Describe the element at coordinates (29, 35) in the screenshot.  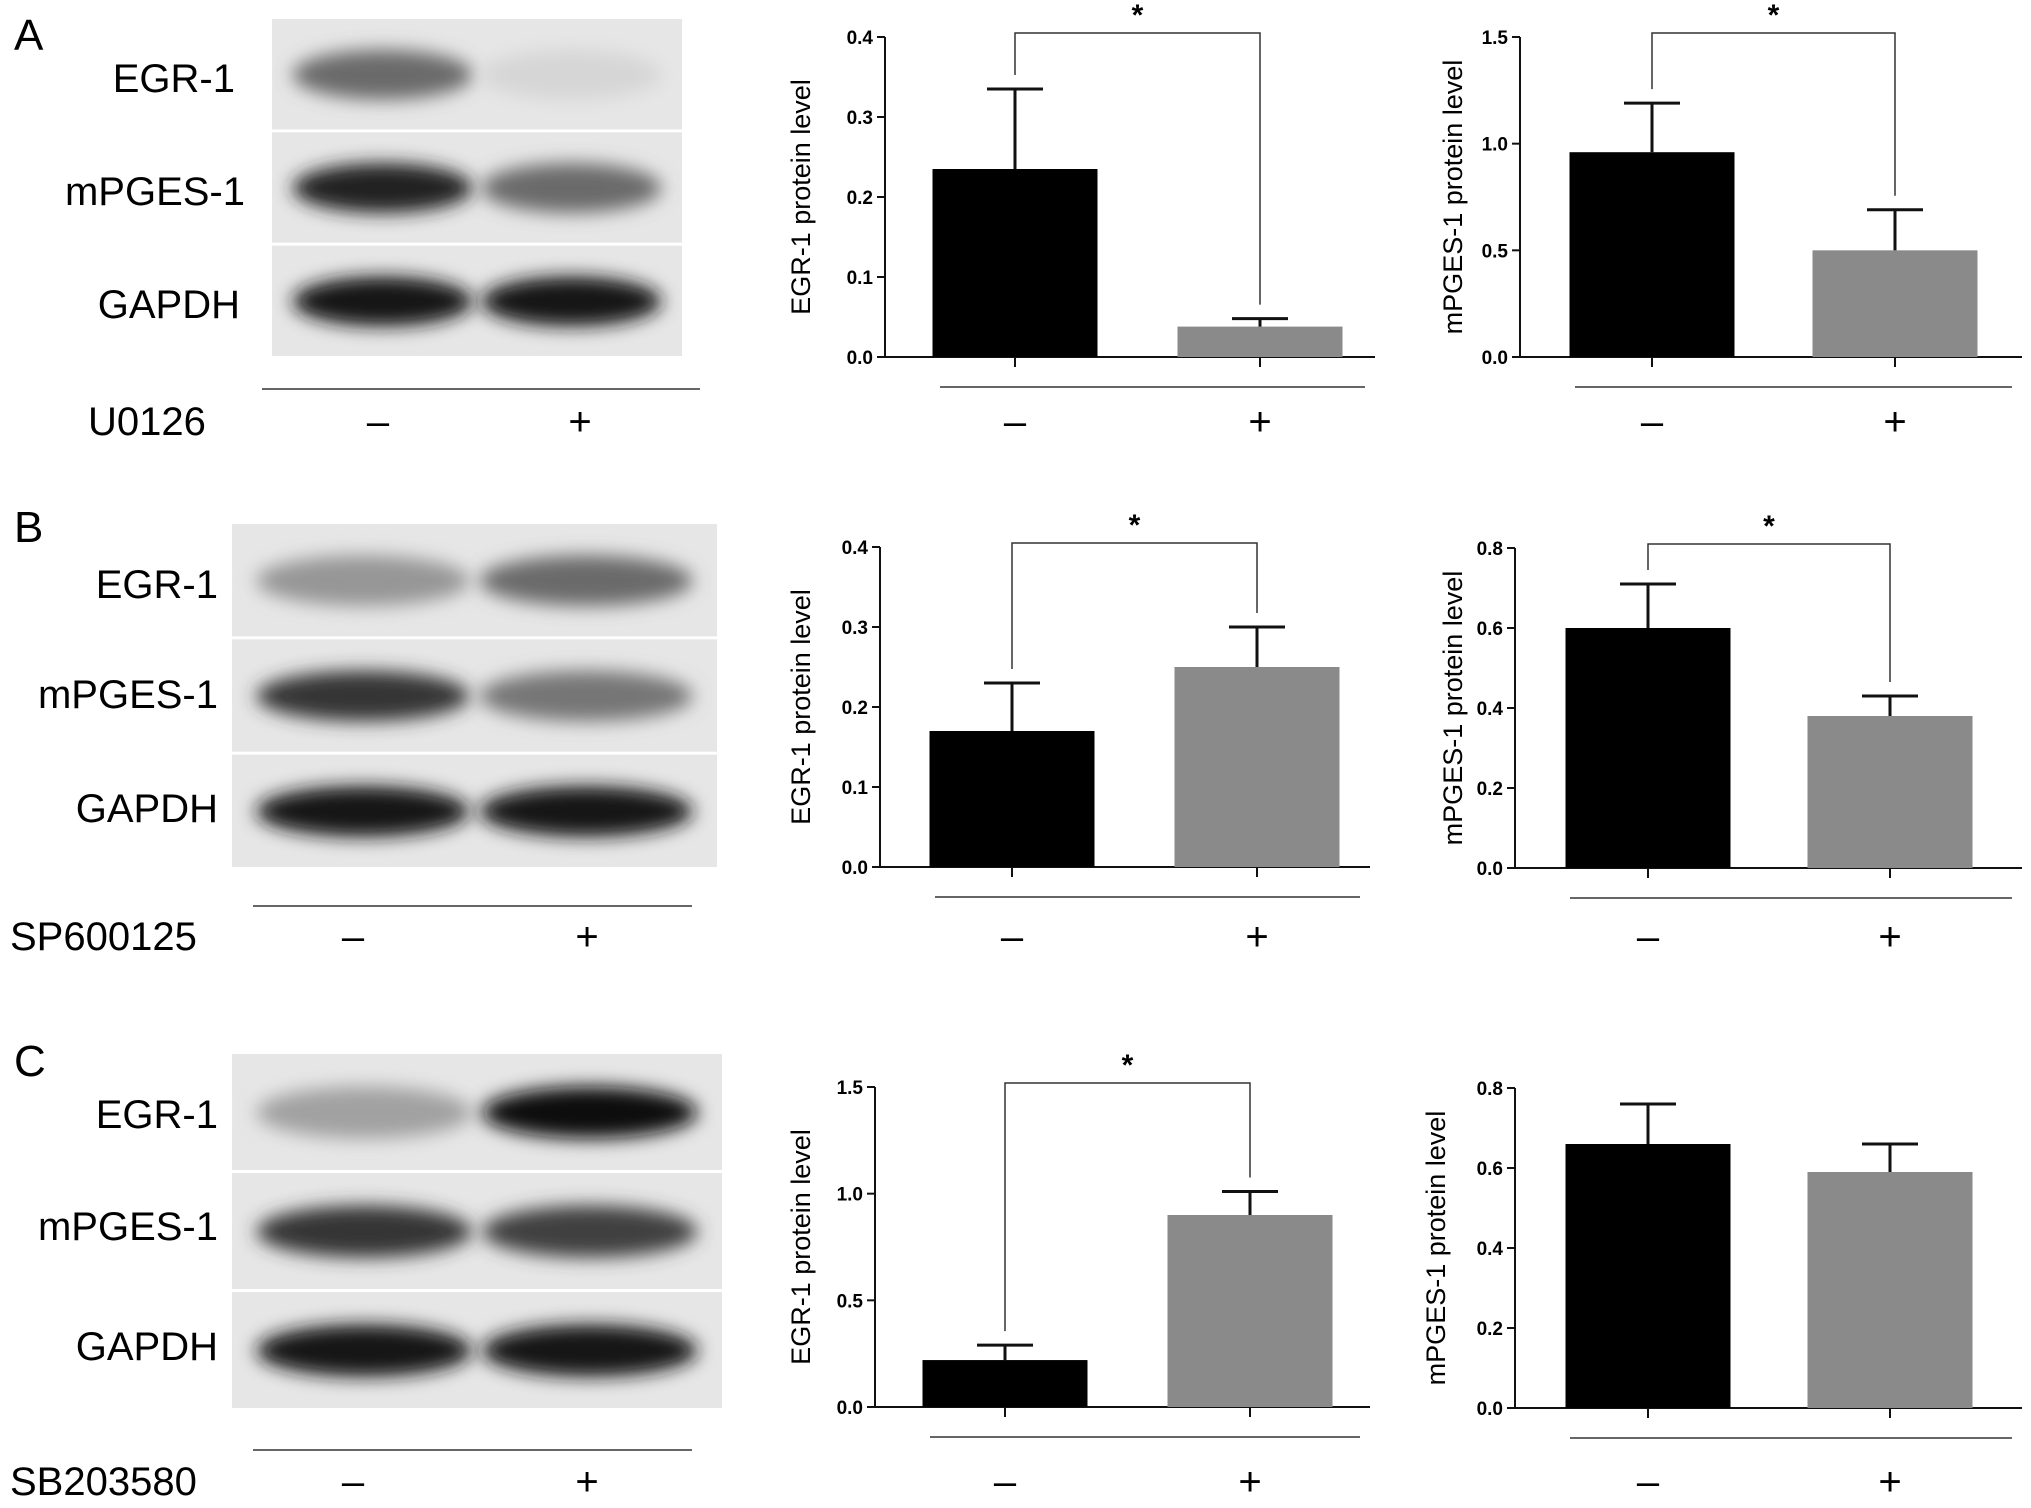
I see `panel-letter: A` at that location.